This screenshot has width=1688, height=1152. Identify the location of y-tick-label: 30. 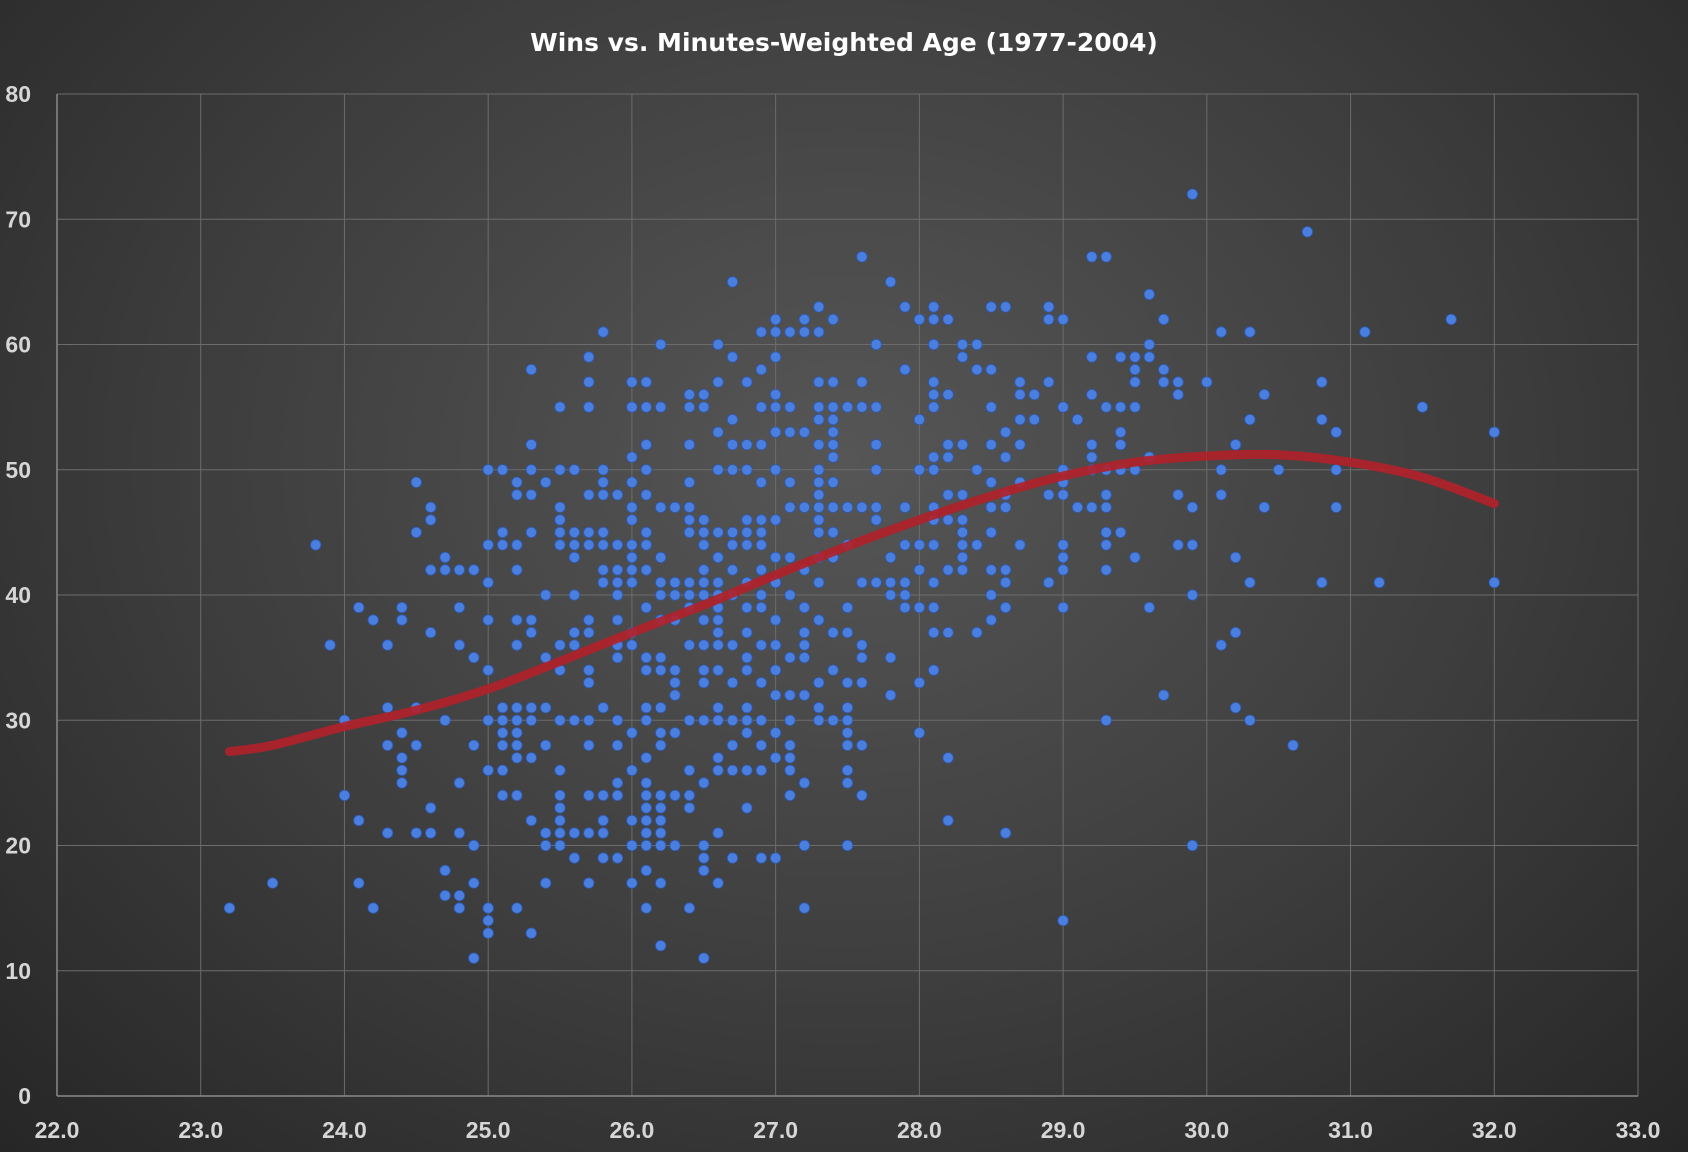
(18, 720).